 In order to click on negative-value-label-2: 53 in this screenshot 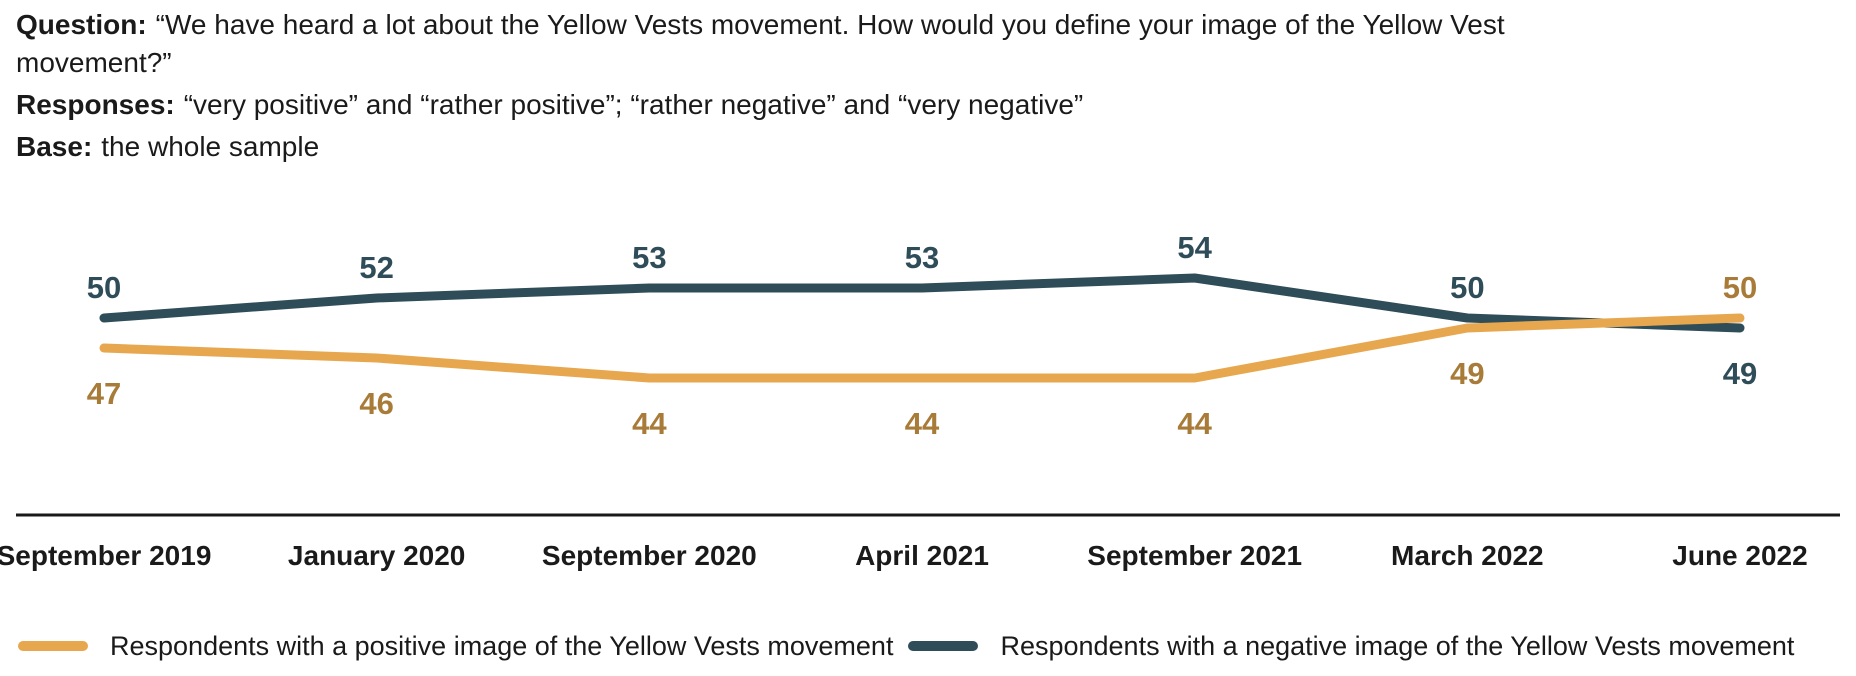, I will do `click(649, 257)`.